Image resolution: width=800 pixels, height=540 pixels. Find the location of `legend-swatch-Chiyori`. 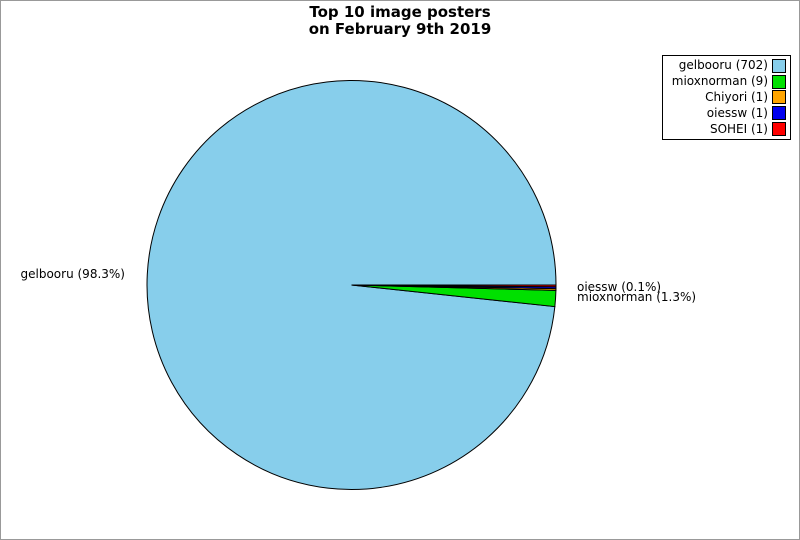

legend-swatch-Chiyori is located at coordinates (779, 97).